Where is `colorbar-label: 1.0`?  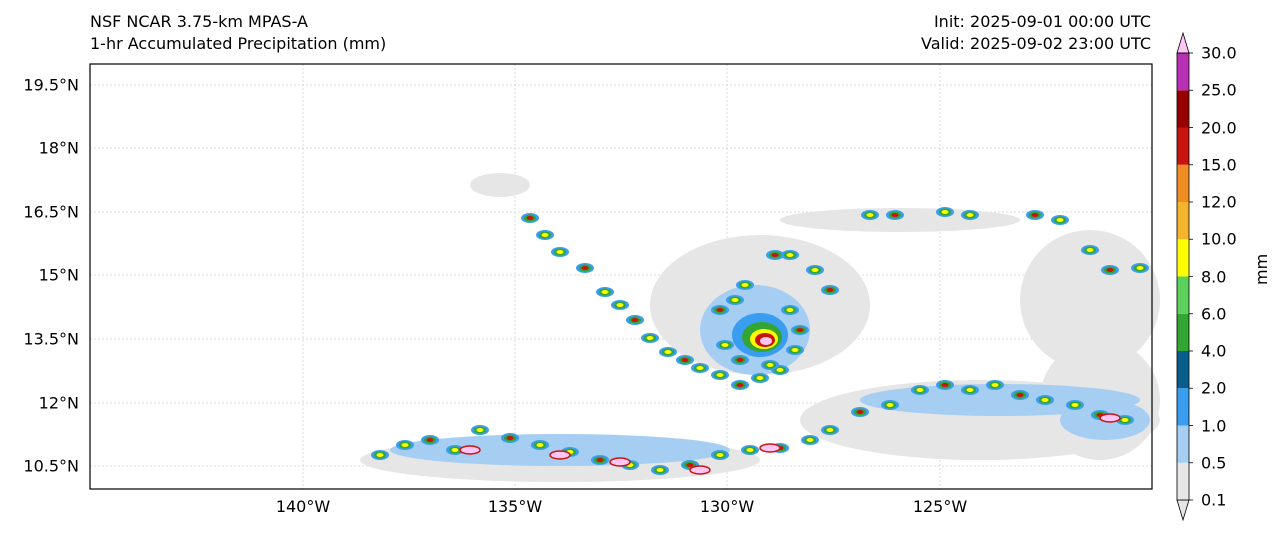 colorbar-label: 1.0 is located at coordinates (1214, 425).